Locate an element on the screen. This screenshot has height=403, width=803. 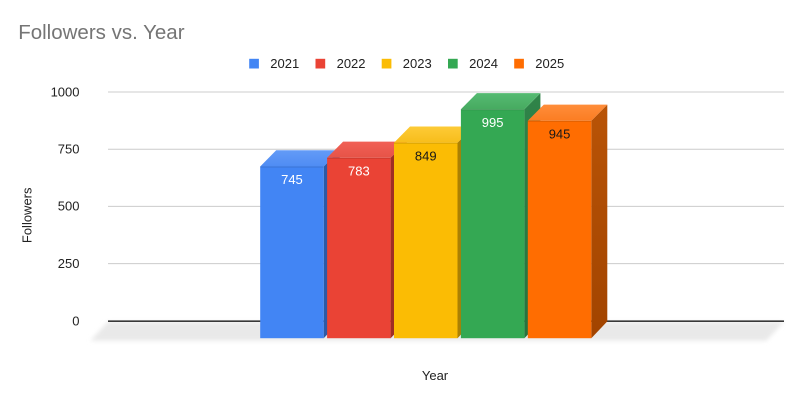
svg-text: 250 is located at coordinates (69, 263).